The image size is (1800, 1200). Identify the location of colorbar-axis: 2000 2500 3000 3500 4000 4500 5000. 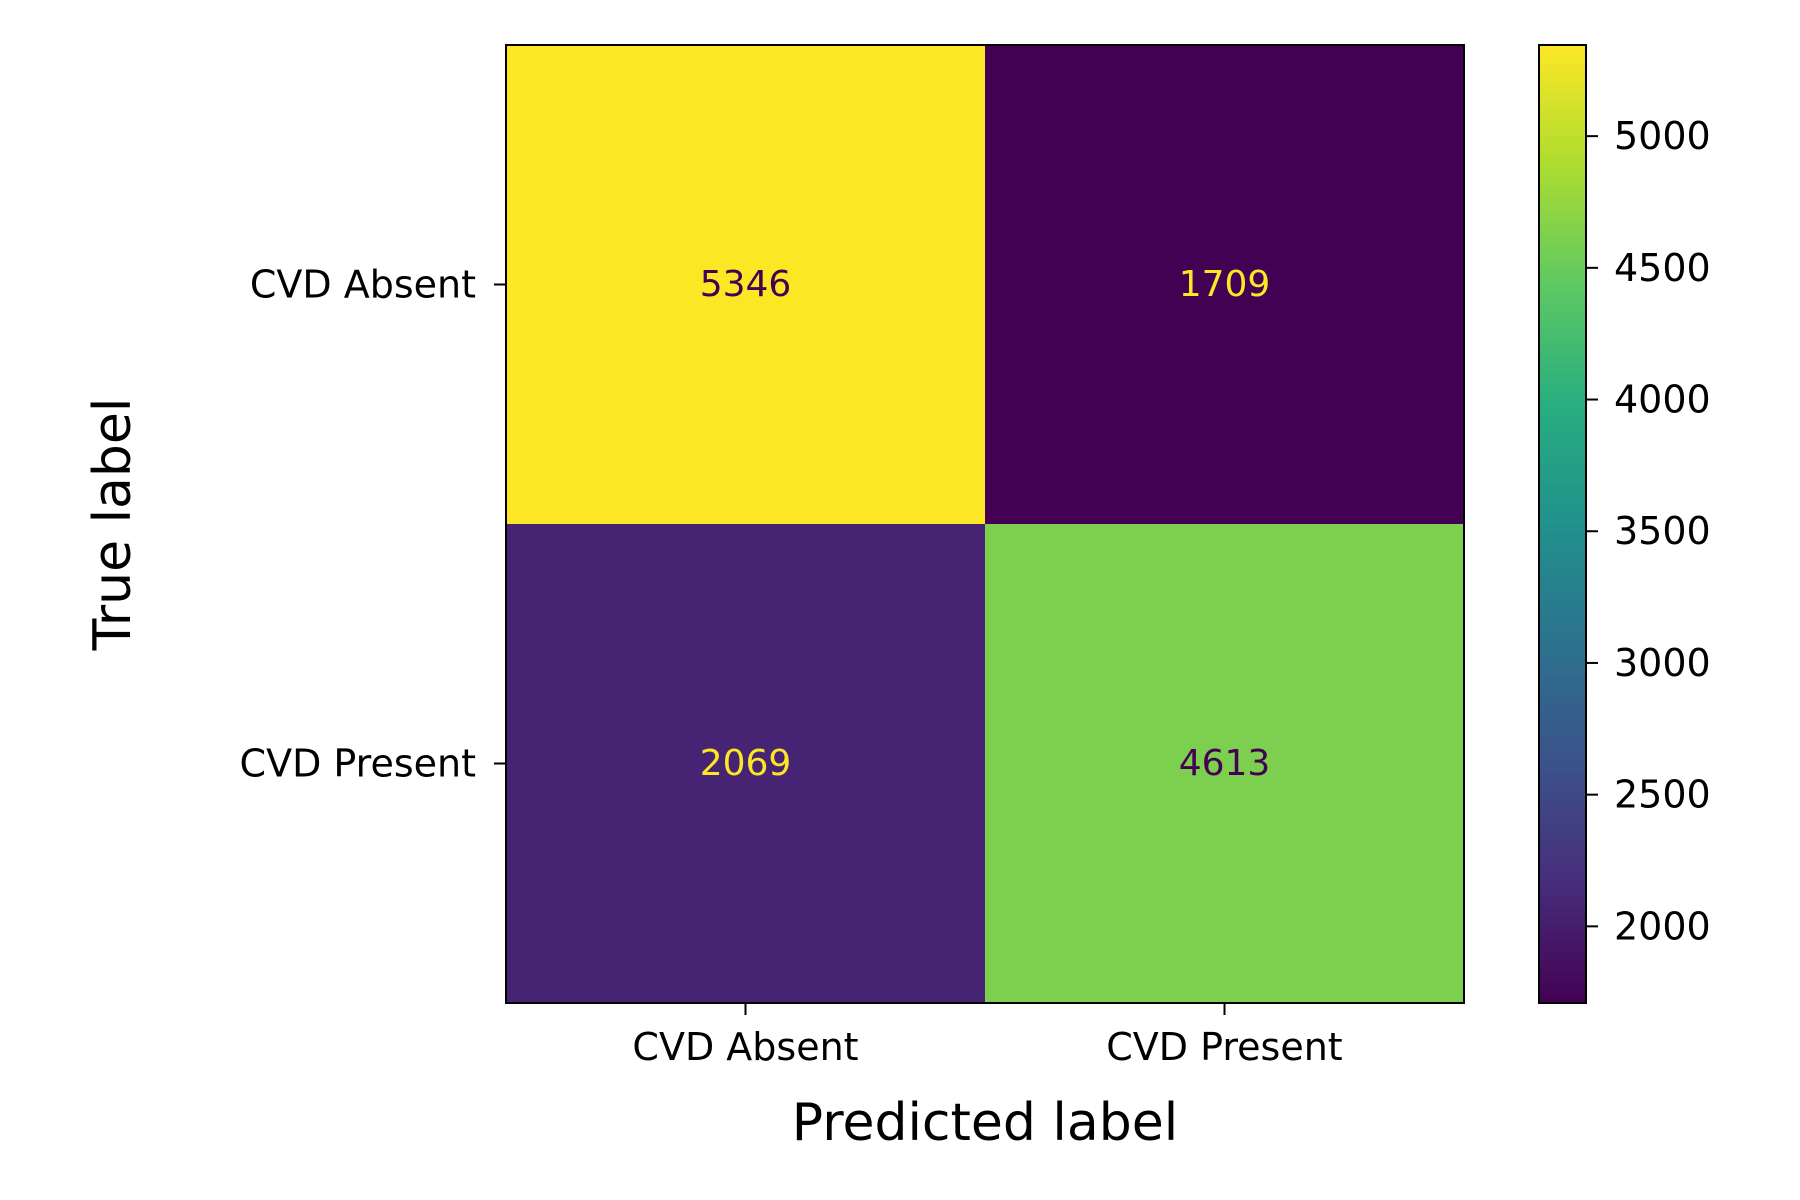
(1648, 531).